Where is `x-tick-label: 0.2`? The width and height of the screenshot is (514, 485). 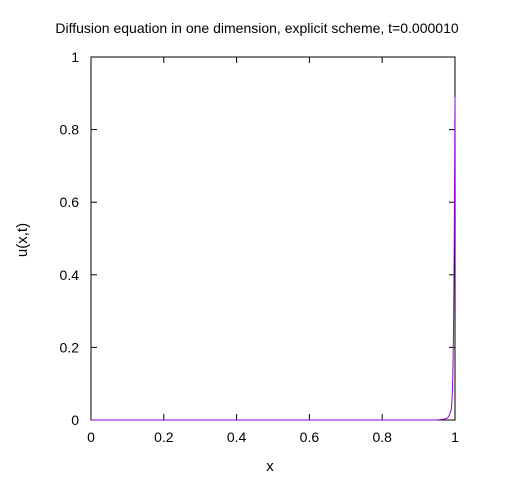 x-tick-label: 0.2 is located at coordinates (164, 437).